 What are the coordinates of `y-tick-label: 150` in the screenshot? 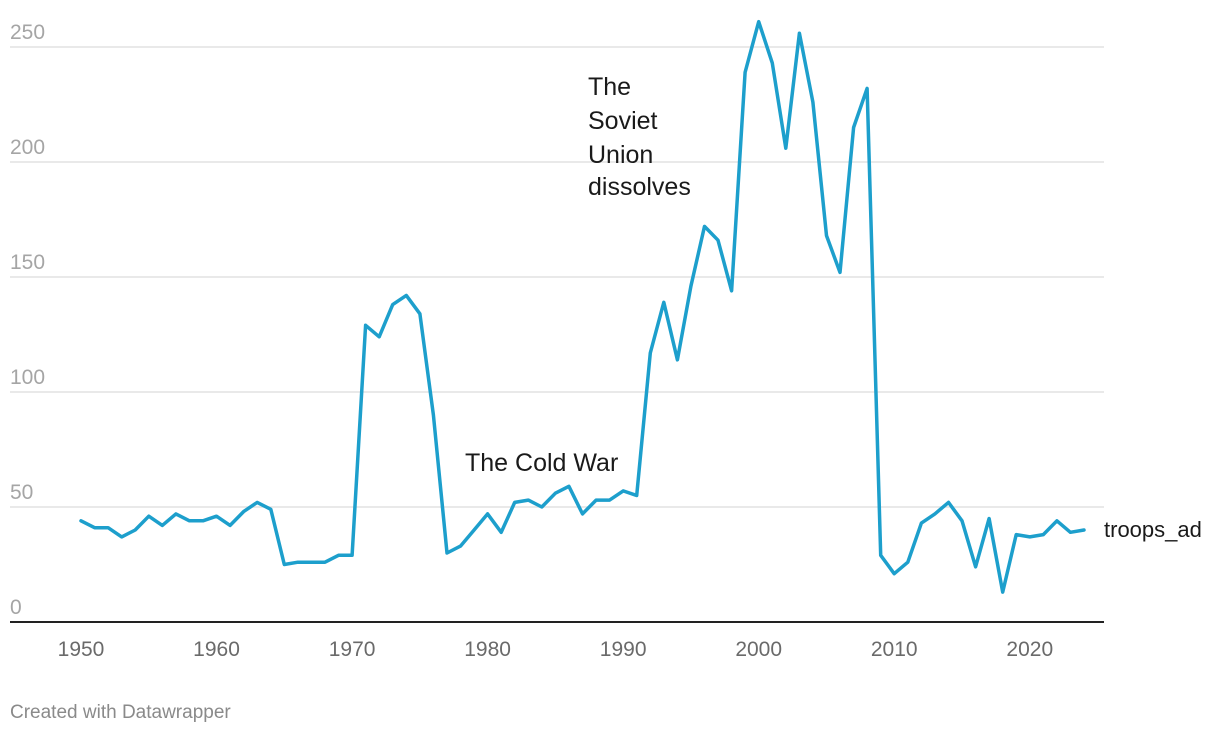 It's located at (27, 262).